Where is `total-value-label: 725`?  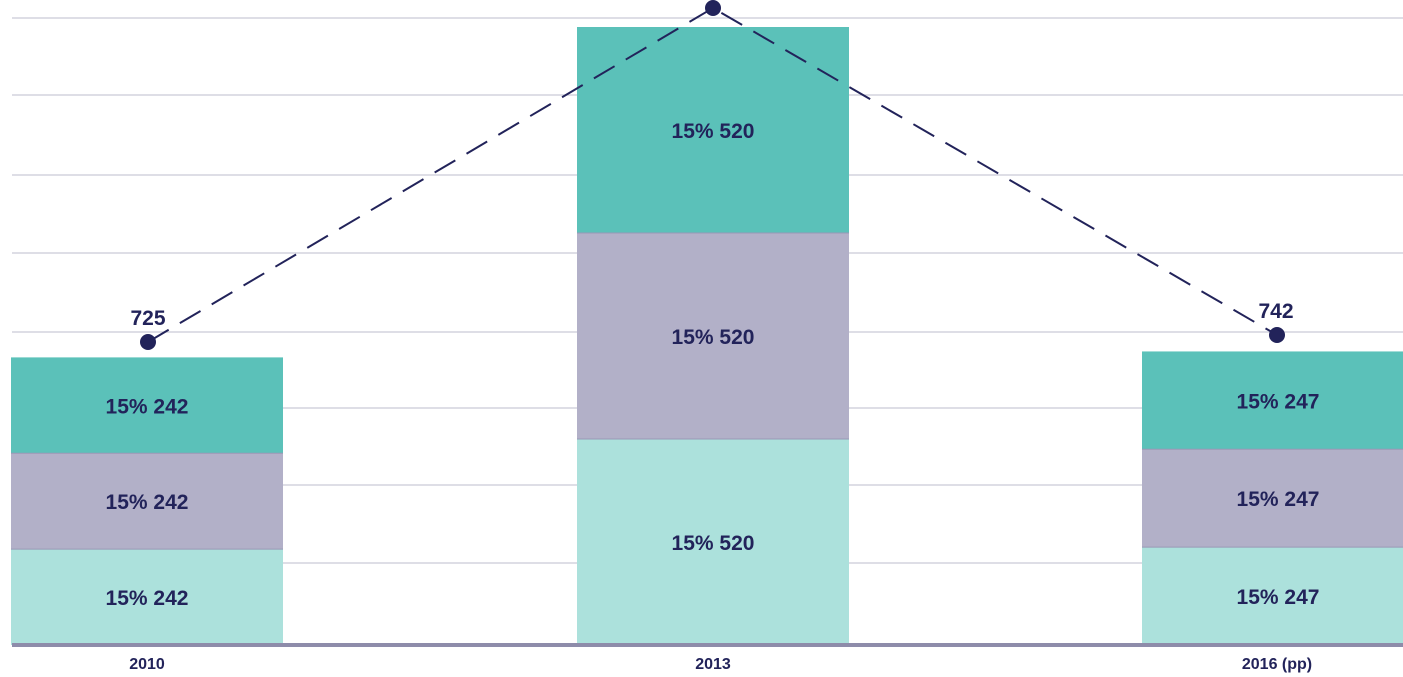 total-value-label: 725 is located at coordinates (147, 318).